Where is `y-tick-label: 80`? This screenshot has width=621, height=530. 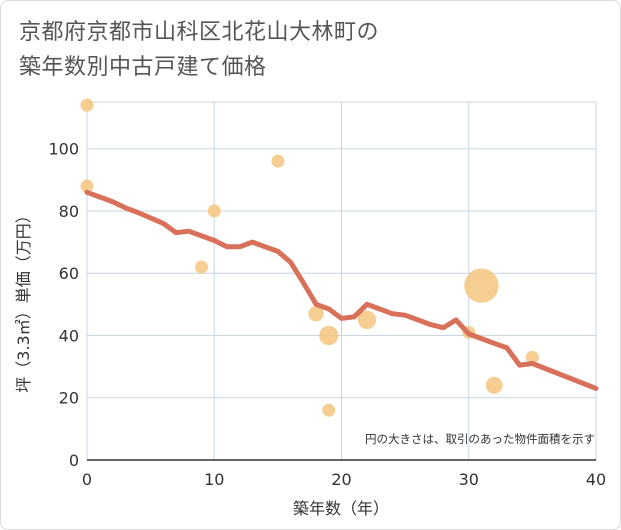 y-tick-label: 80 is located at coordinates (69, 211).